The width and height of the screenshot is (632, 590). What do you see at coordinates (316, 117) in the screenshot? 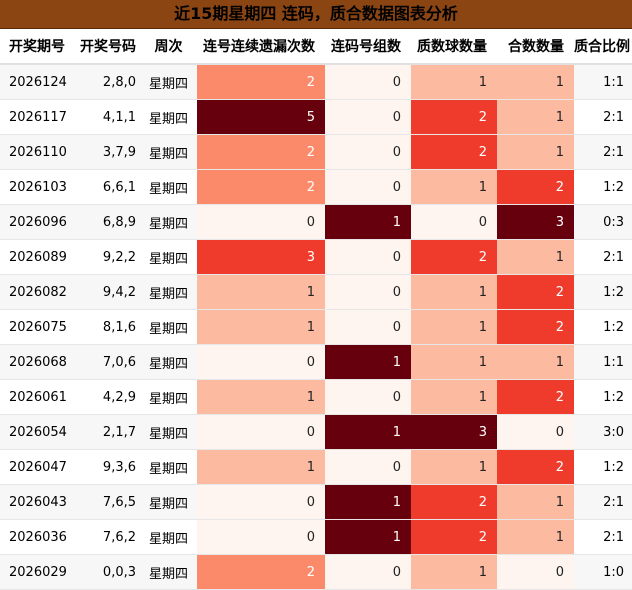
I see `table-row: 2026117 4,1,1 星期四 5 0 2 1 2:1` at bounding box center [316, 117].